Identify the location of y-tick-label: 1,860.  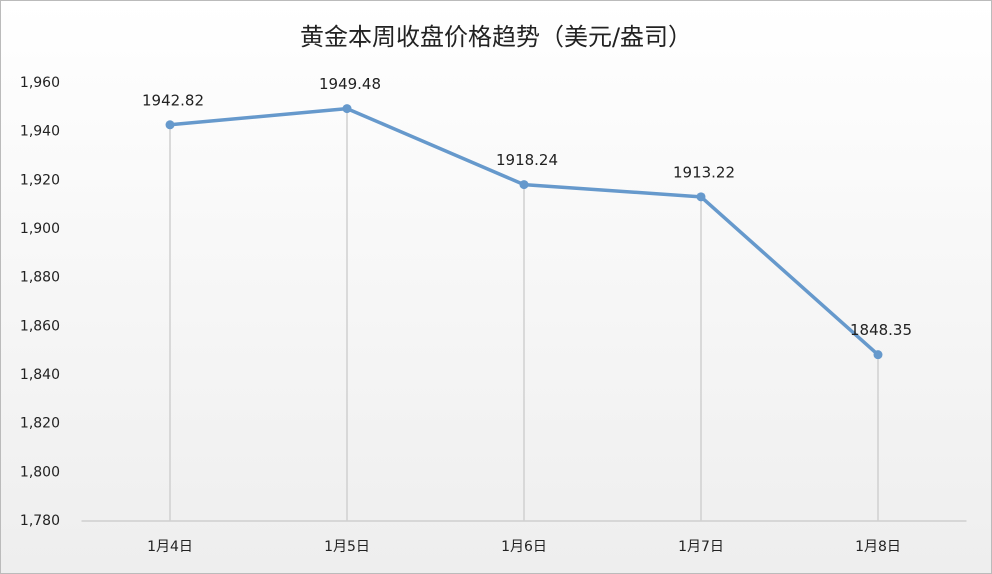
(40, 326).